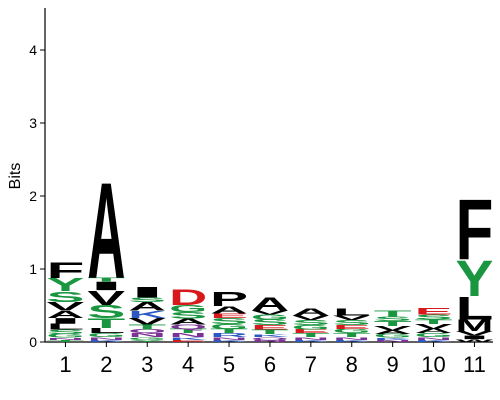  I want to click on position-label: 9, so click(393, 364).